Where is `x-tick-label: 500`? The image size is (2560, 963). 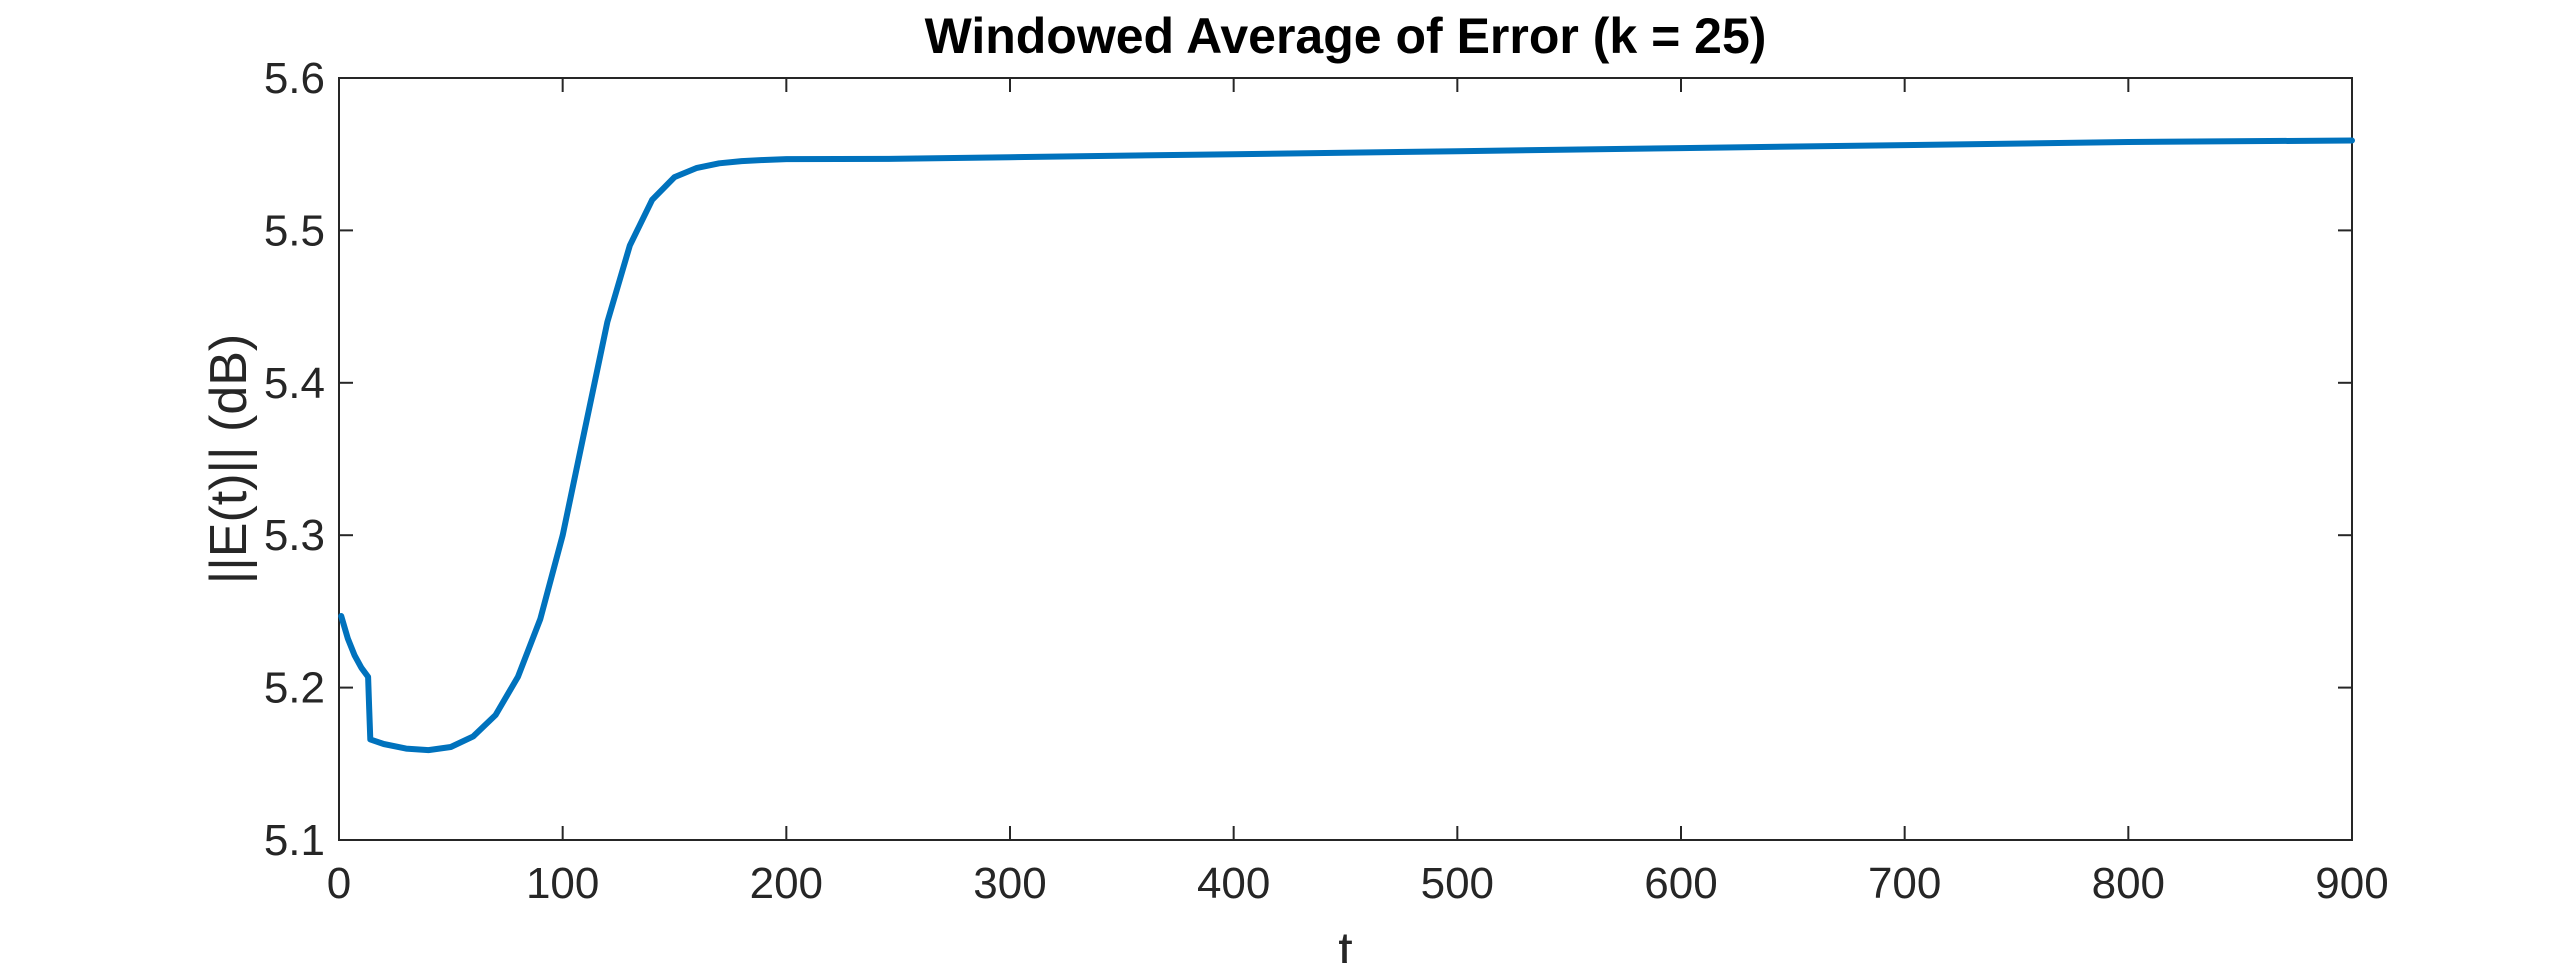
x-tick-label: 500 is located at coordinates (1457, 883).